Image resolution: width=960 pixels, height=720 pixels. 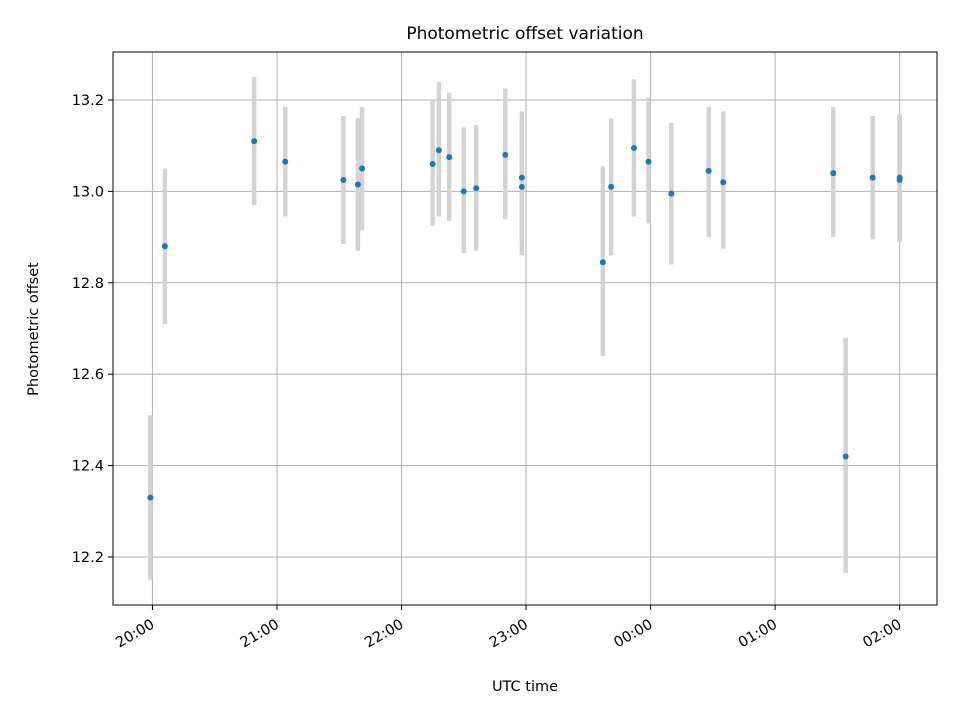 I want to click on y-tick-label: 13.2, so click(x=88, y=101).